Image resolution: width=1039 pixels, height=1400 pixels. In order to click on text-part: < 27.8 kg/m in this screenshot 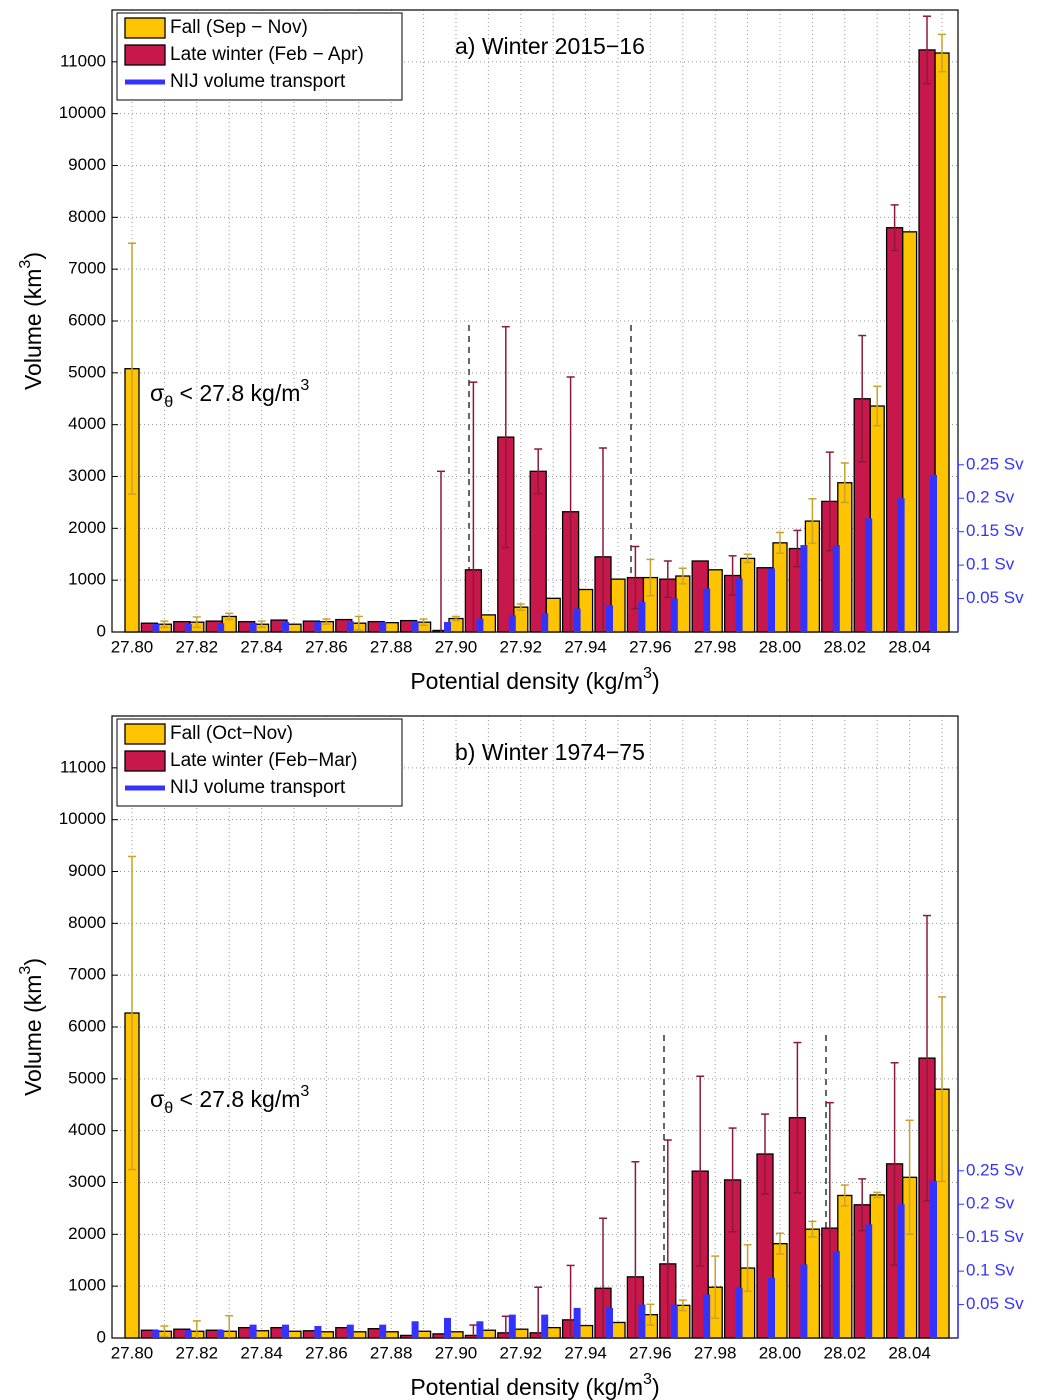, I will do `click(236, 393)`.